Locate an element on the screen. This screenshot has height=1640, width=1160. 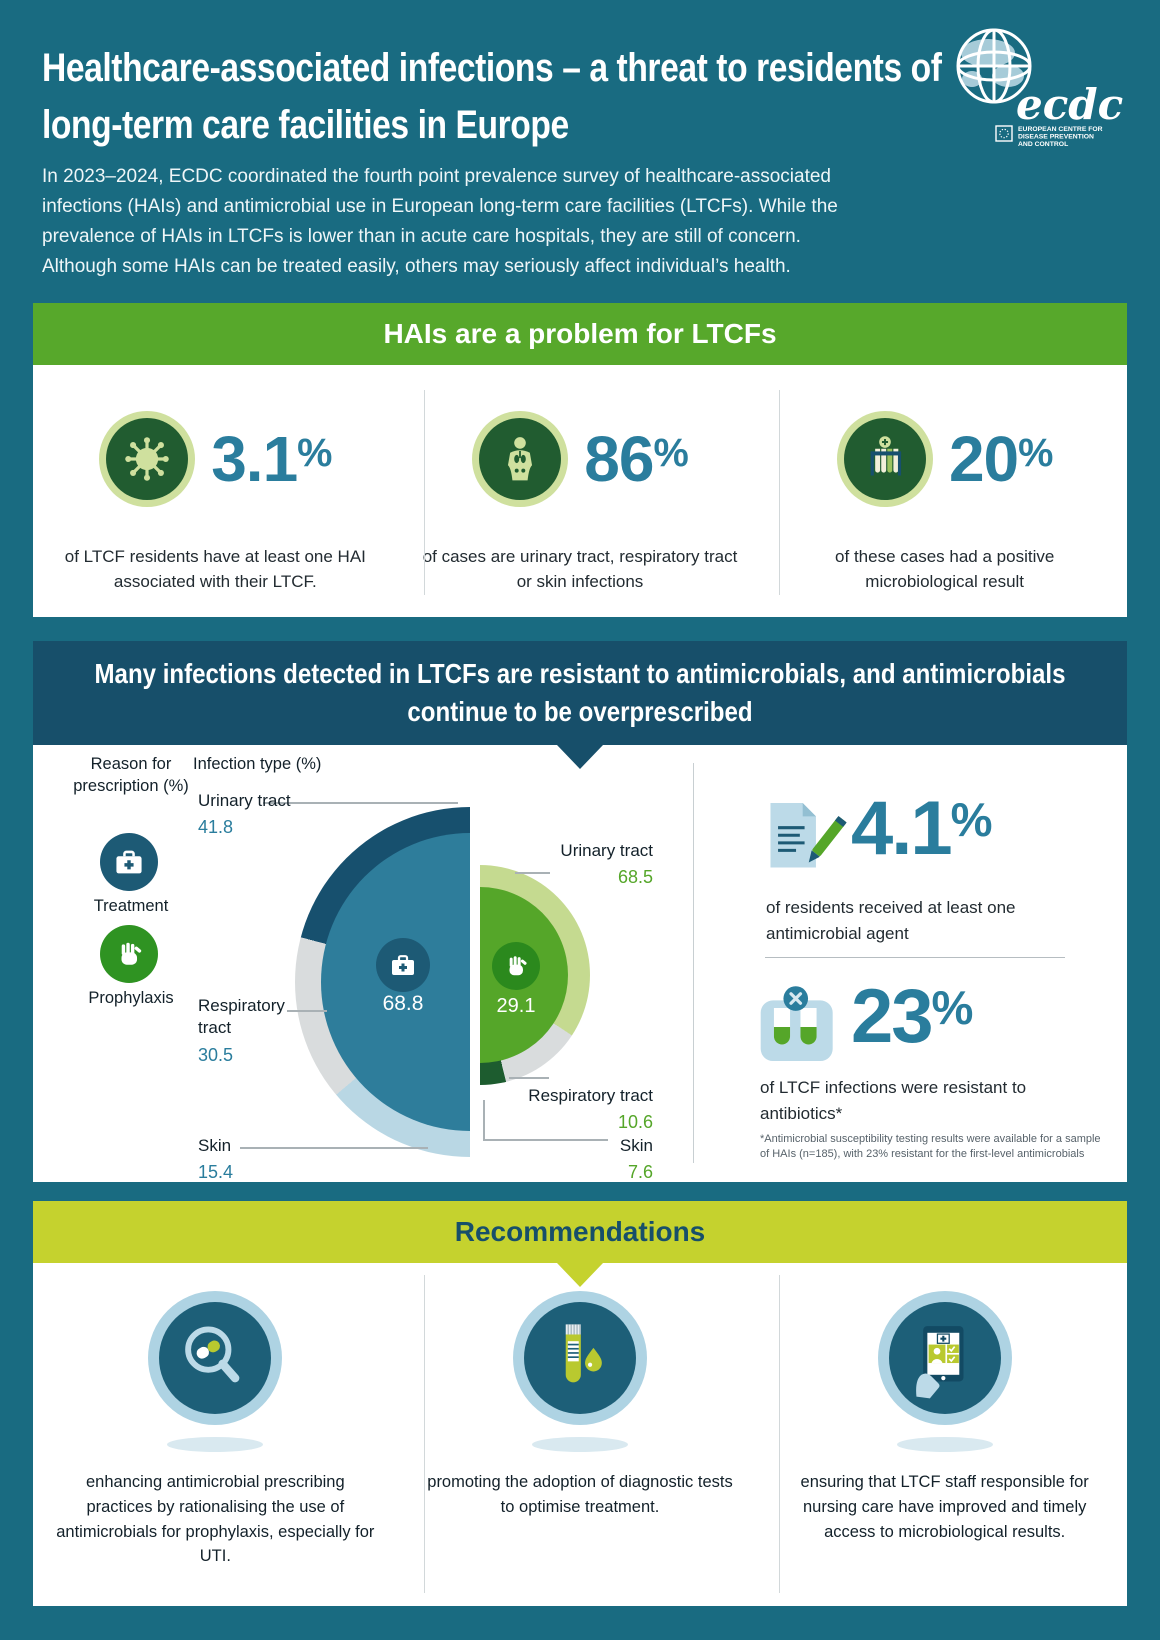
label-treatment-urinary: Urinary tract 41.8 is located at coordinates (244, 814).